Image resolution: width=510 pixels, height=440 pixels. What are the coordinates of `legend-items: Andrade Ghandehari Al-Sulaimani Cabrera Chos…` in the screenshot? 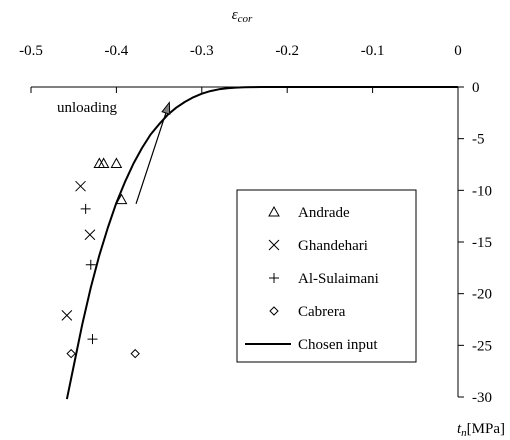 It's located at (312, 279).